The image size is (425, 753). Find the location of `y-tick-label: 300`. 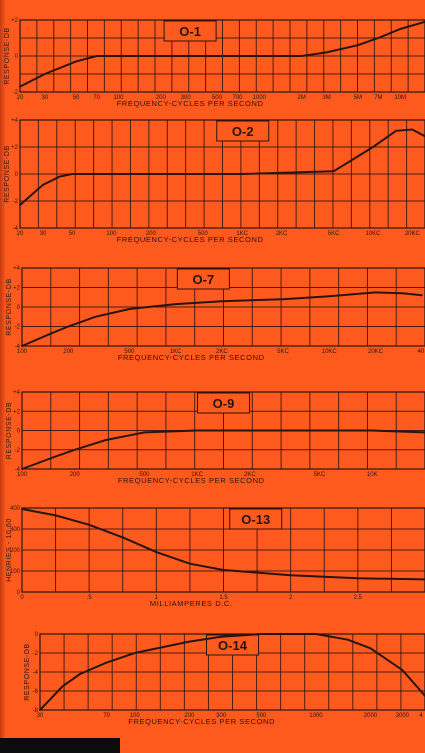

y-tick-label: 300 is located at coordinates (15, 530).